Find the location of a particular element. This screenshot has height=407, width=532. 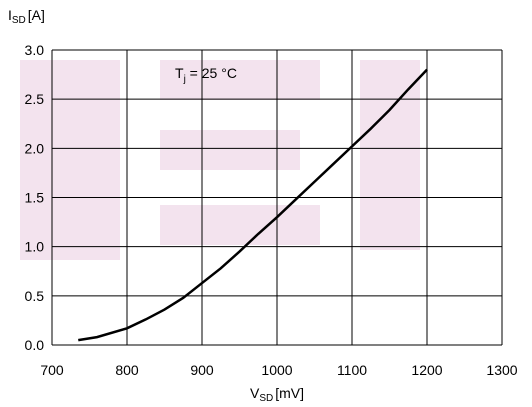

y-axis-label: ISD [A] is located at coordinates (26, 16).